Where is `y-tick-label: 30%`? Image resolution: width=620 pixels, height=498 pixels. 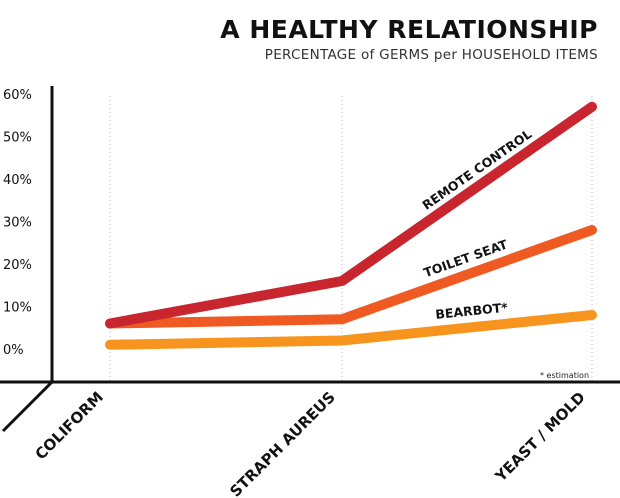 y-tick-label: 30% is located at coordinates (17, 223).